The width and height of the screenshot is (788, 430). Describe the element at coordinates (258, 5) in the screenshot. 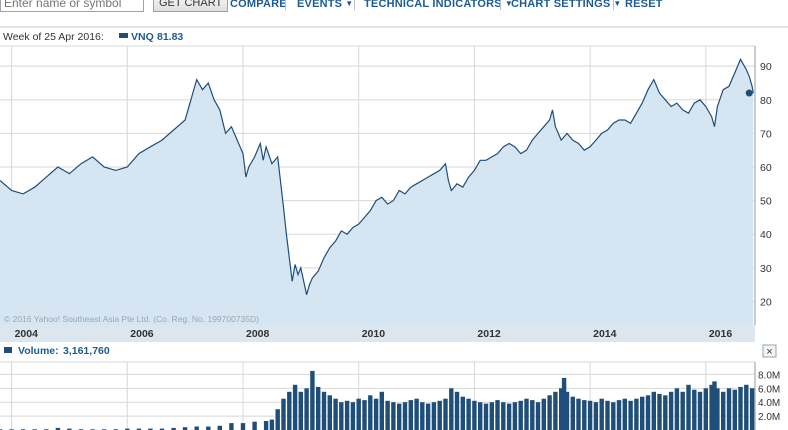

I see `compare-button: COMPARE` at that location.